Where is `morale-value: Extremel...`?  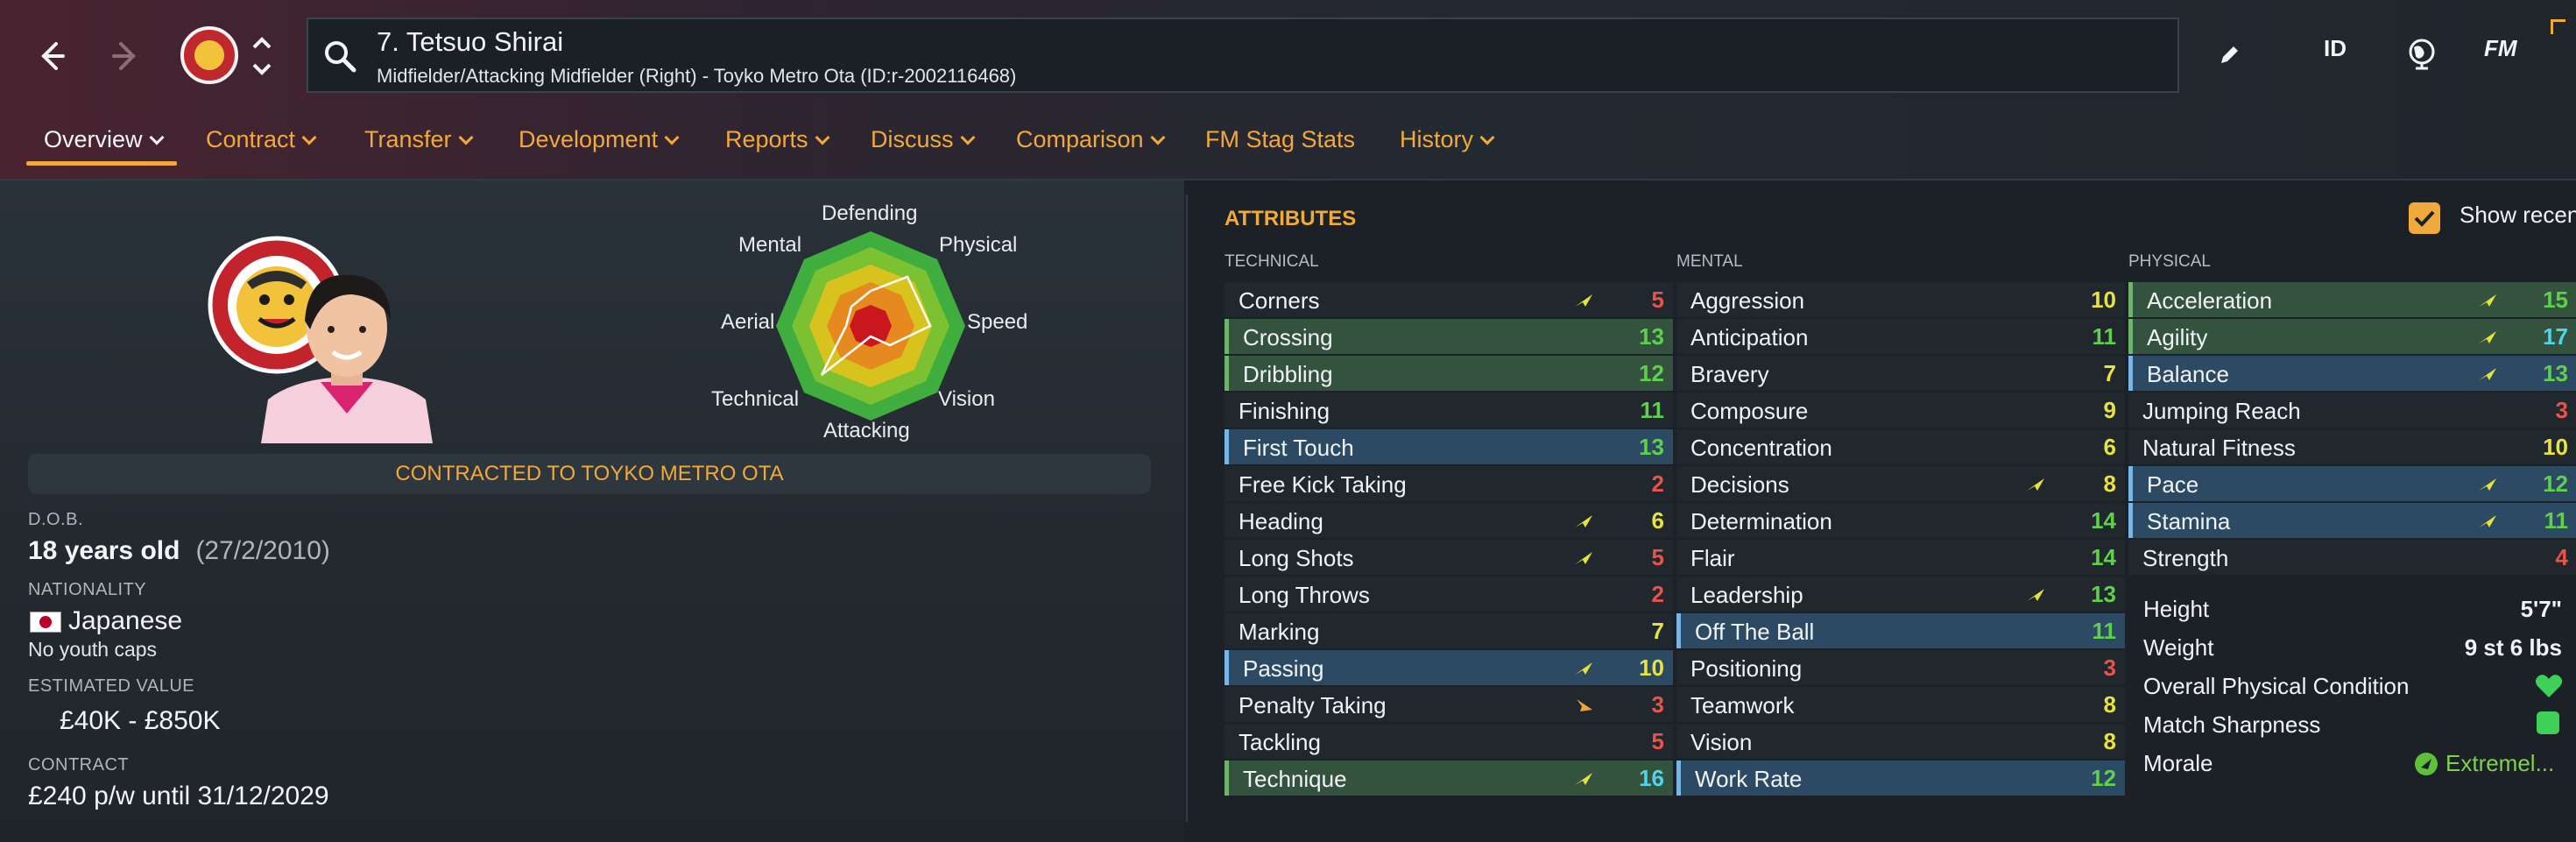
morale-value: Extremel... is located at coordinates (2500, 763).